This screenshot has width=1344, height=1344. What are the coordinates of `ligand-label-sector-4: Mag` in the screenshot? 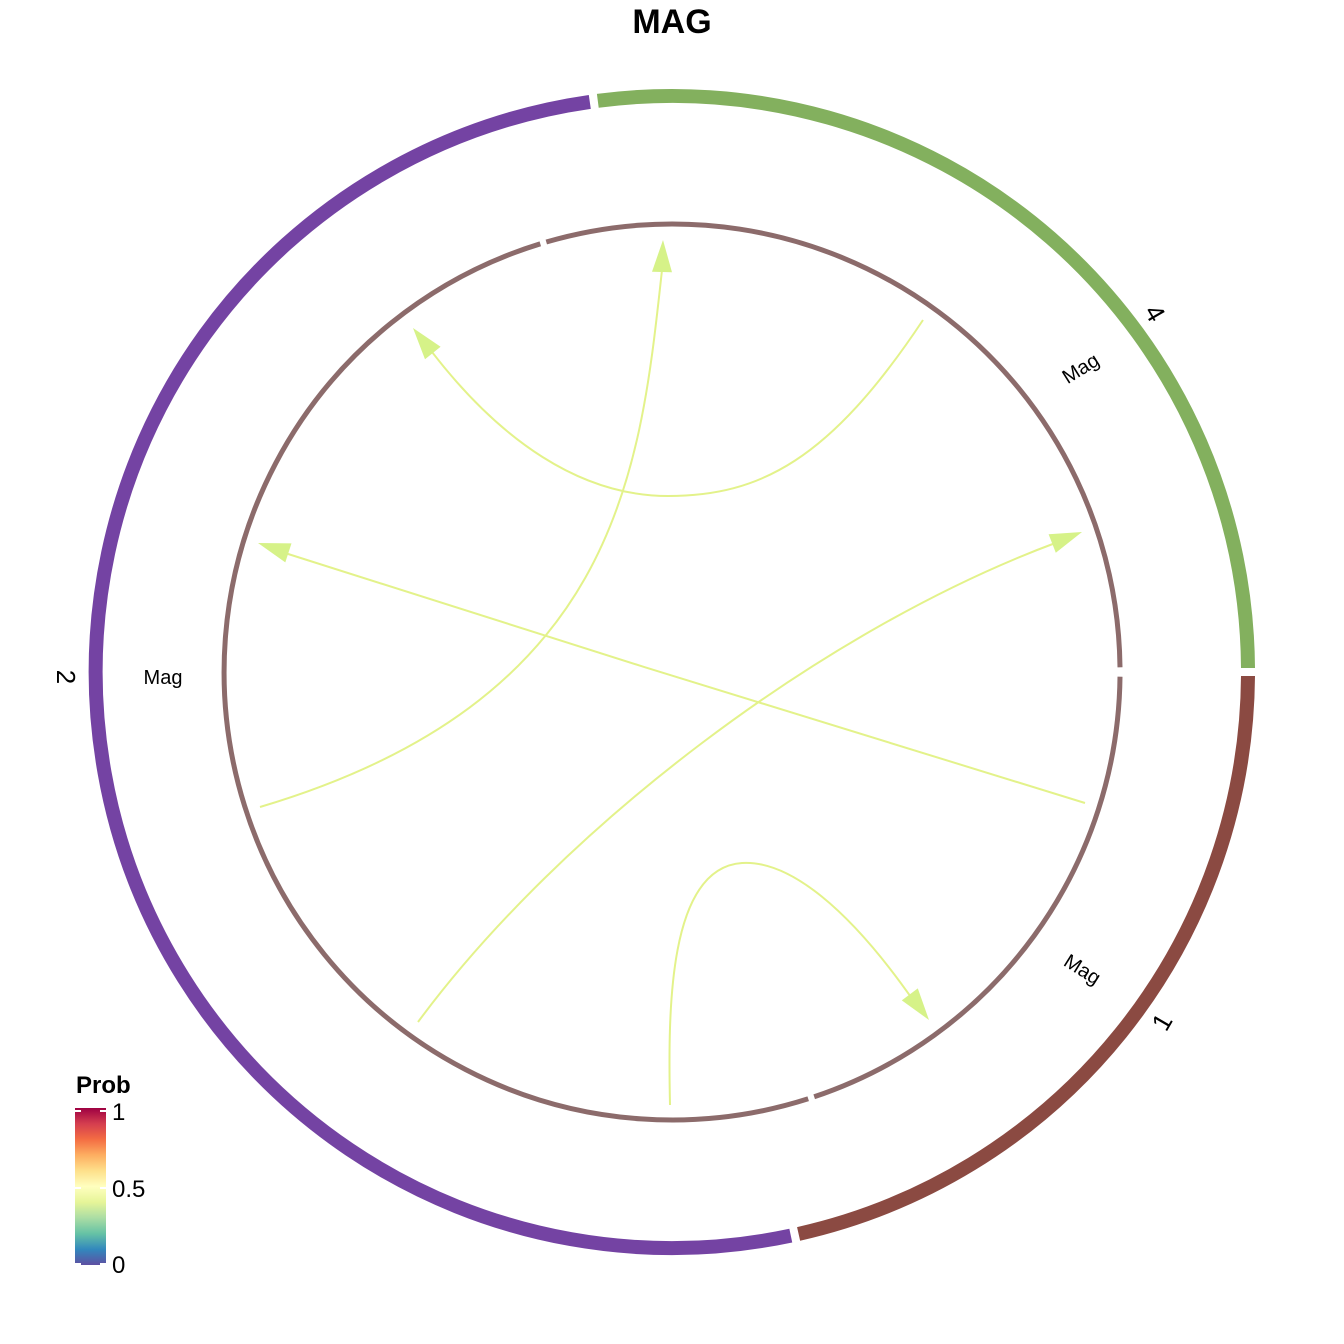 It's located at (1081, 368).